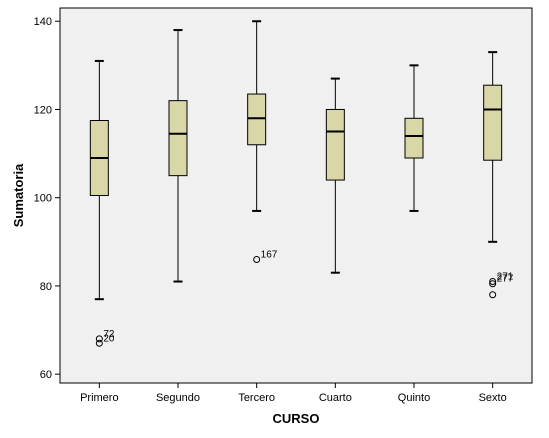 The width and height of the screenshot is (549, 438). What do you see at coordinates (335, 398) in the screenshot?
I see `x-tick-label: Cuarto` at bounding box center [335, 398].